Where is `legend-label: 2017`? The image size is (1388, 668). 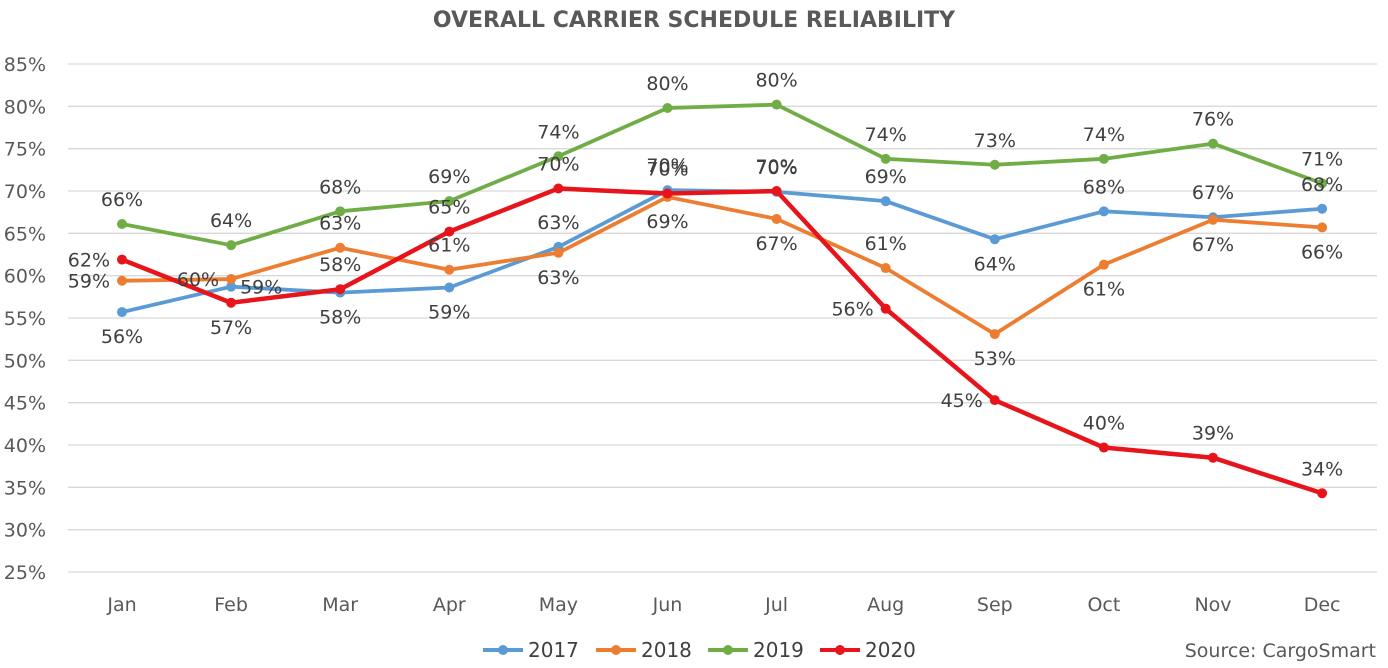 legend-label: 2017 is located at coordinates (553, 650).